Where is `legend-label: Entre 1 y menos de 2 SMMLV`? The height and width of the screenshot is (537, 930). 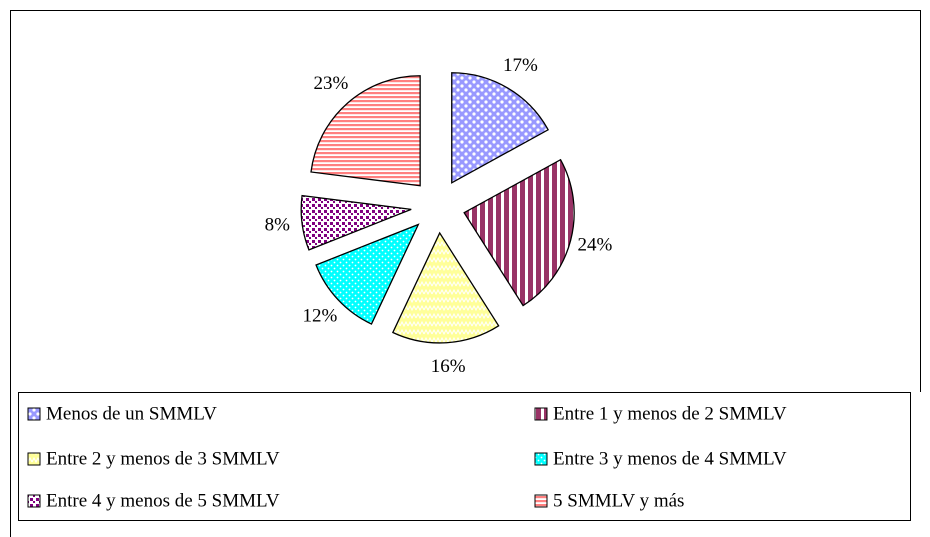 legend-label: Entre 1 y menos de 2 SMMLV is located at coordinates (670, 413).